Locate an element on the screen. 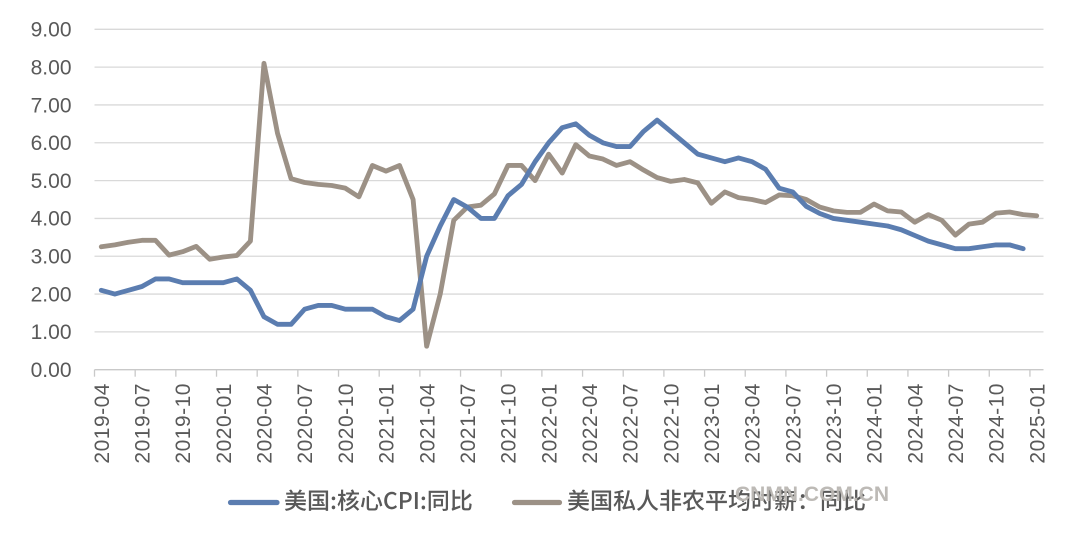  svg-text: 2022-04 is located at coordinates (590, 423).